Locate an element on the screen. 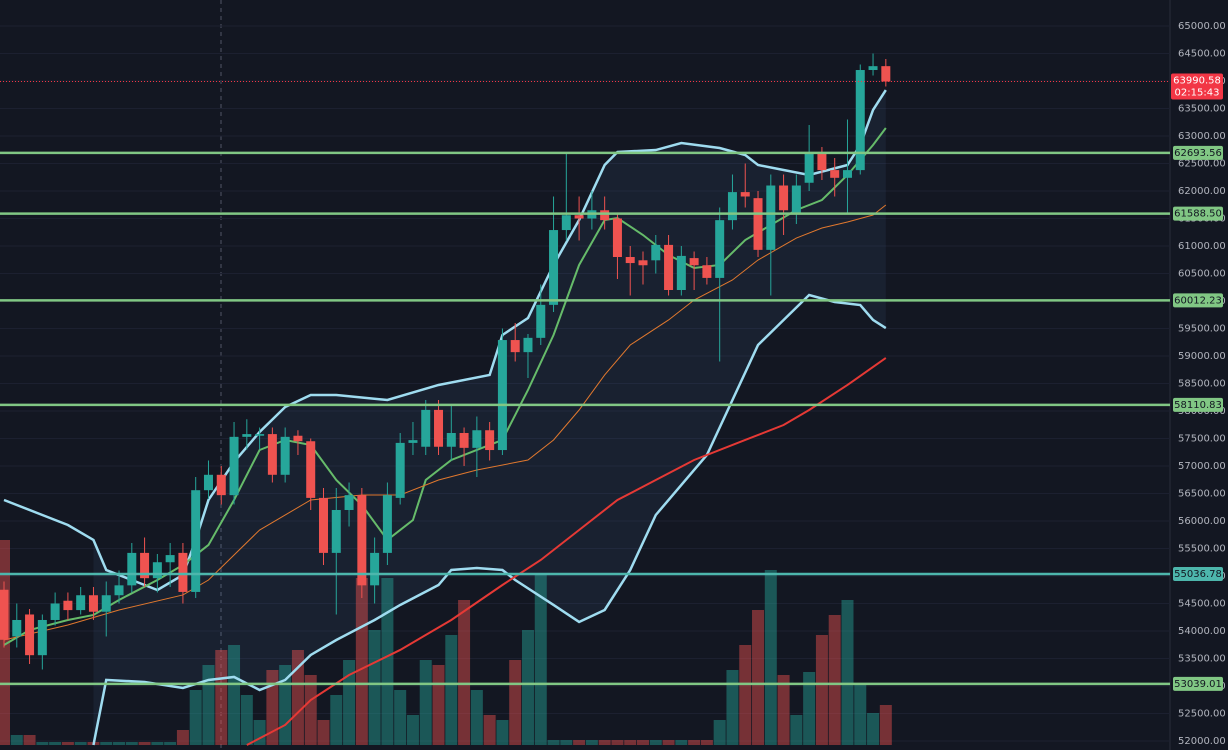 The height and width of the screenshot is (750, 1228). y-tick-label: 63000.00 is located at coordinates (1202, 136).